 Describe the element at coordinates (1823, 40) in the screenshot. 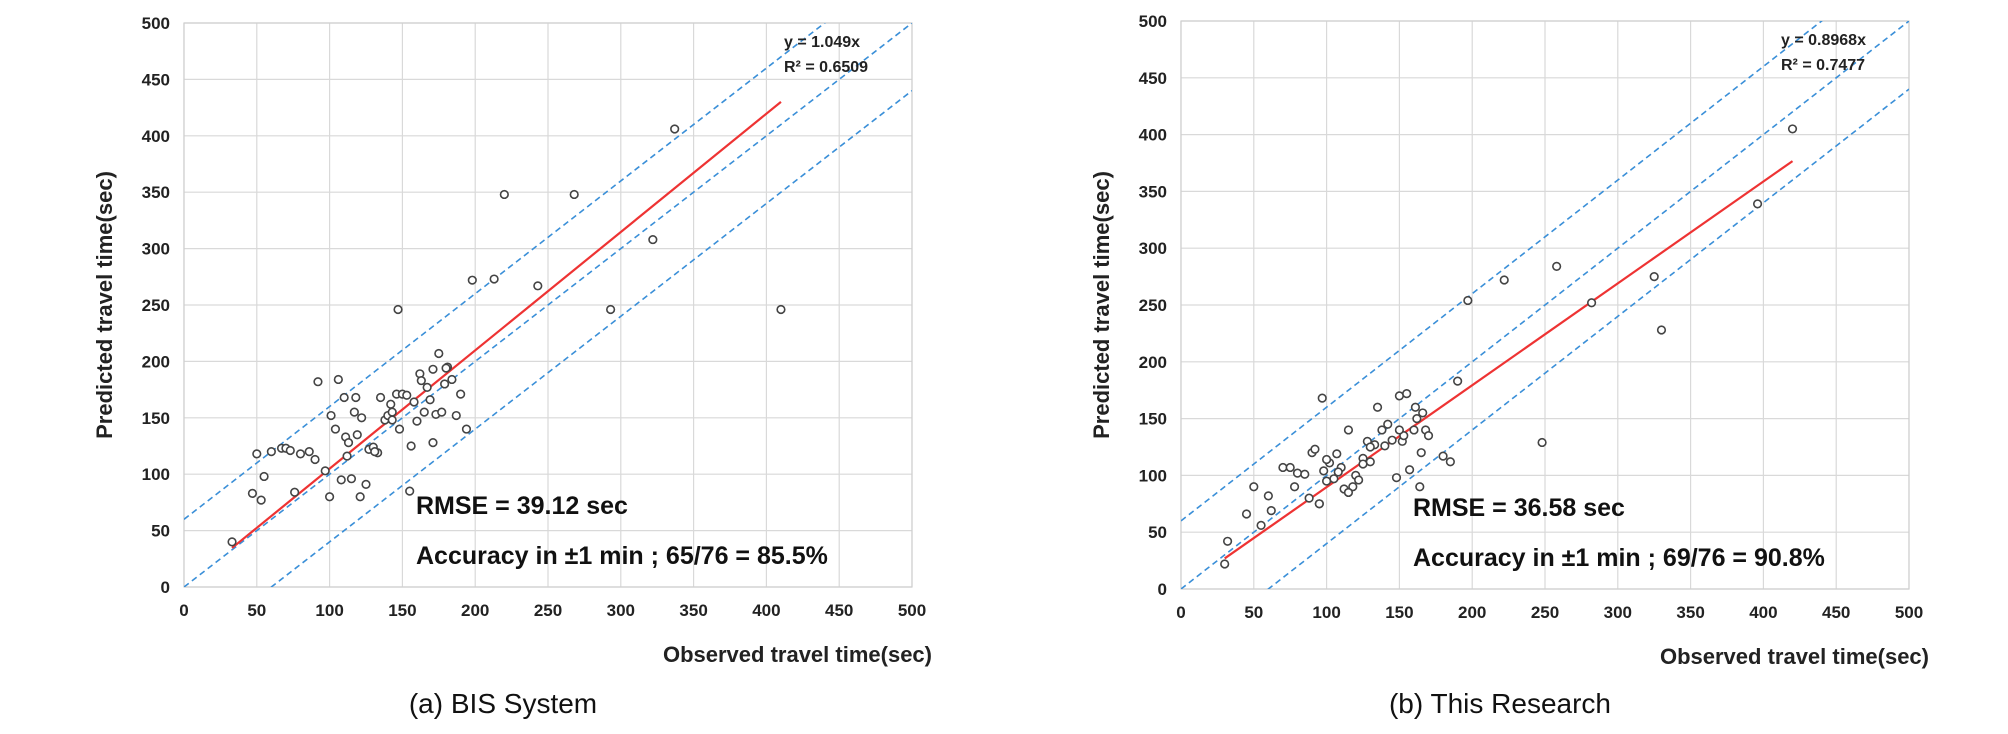

I see `regression-equation: y = 0.8968x` at that location.